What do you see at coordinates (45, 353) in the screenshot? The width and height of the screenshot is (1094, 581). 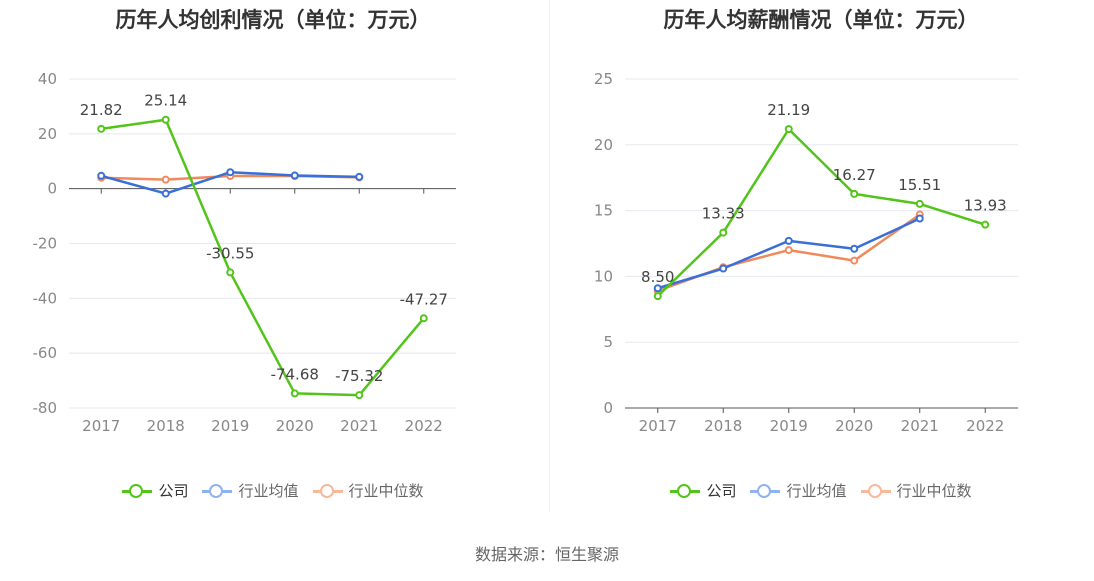 I see `y-tick-label: -60` at bounding box center [45, 353].